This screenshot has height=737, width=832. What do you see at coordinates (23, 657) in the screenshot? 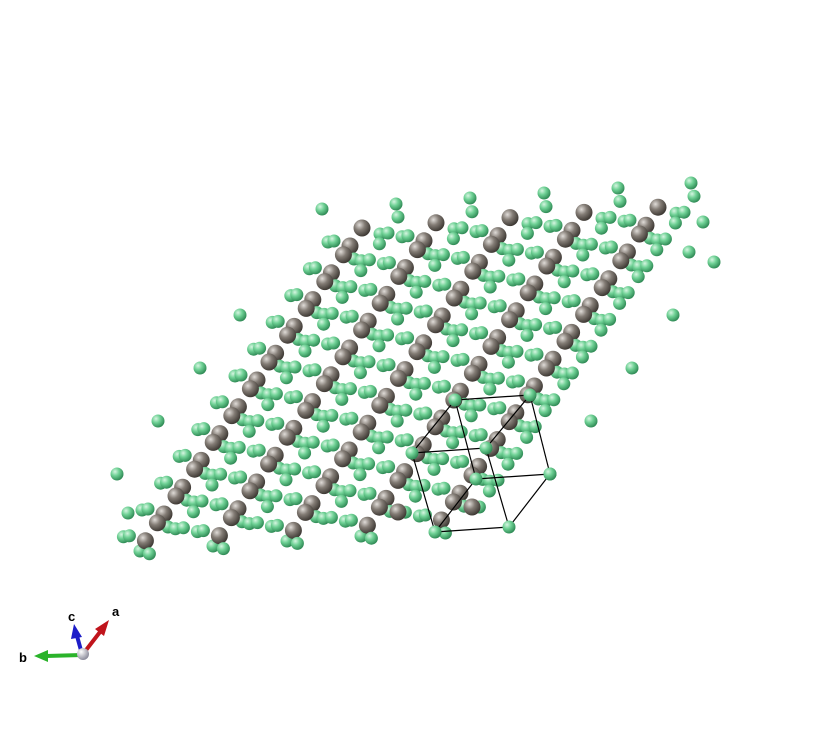
I see `b-axis-label: b` at bounding box center [23, 657].